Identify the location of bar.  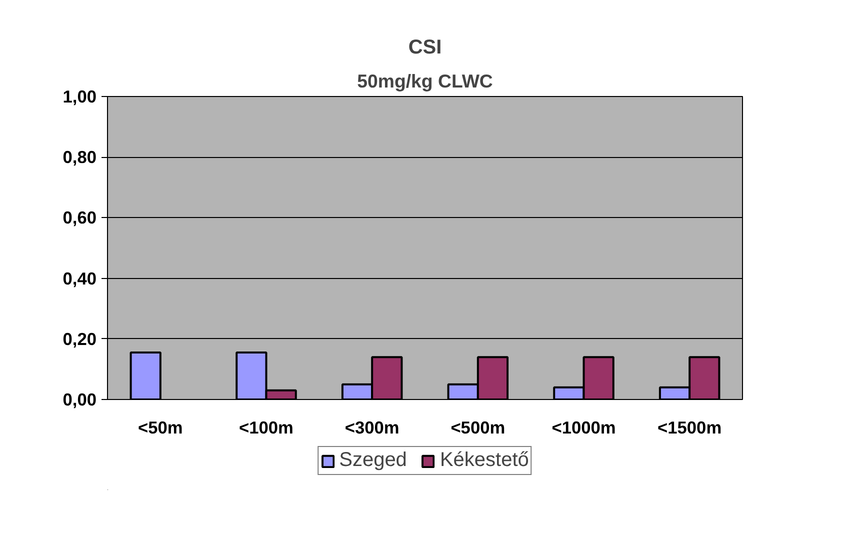
(146, 376).